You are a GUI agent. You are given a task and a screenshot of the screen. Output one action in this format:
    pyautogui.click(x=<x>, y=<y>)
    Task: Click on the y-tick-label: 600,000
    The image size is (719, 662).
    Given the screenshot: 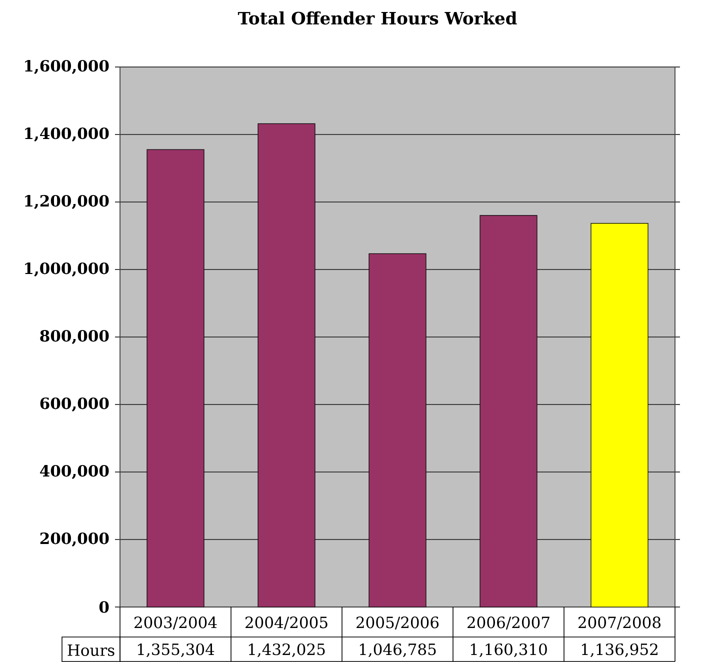 What is the action you would take?
    pyautogui.click(x=74, y=404)
    